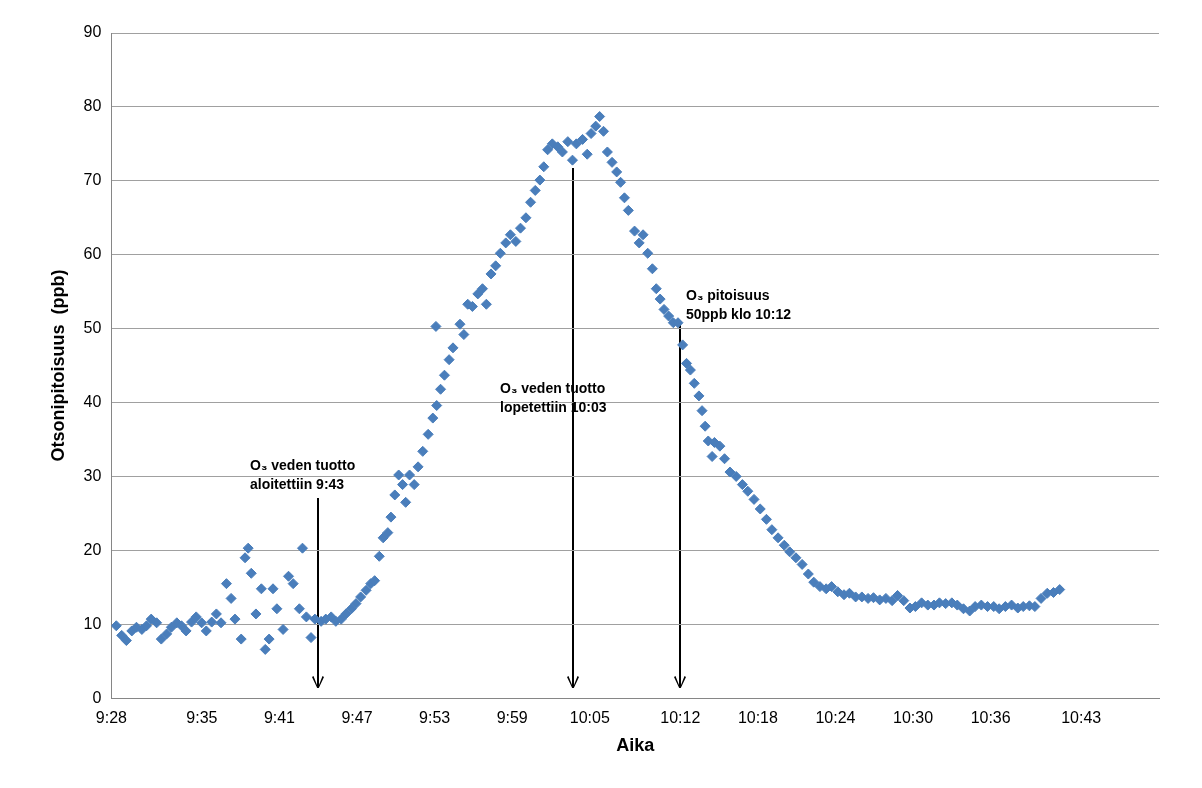  What do you see at coordinates (92, 106) in the screenshot?
I see `y-tick-label: 80` at bounding box center [92, 106].